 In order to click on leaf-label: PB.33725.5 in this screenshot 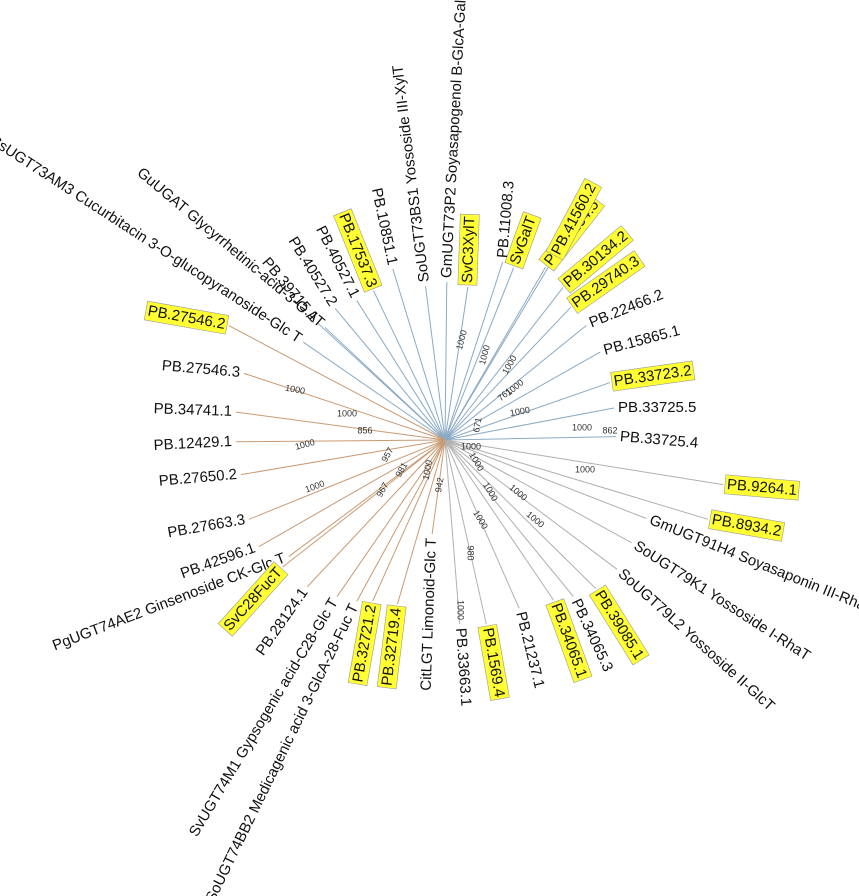, I will do `click(657, 407)`.